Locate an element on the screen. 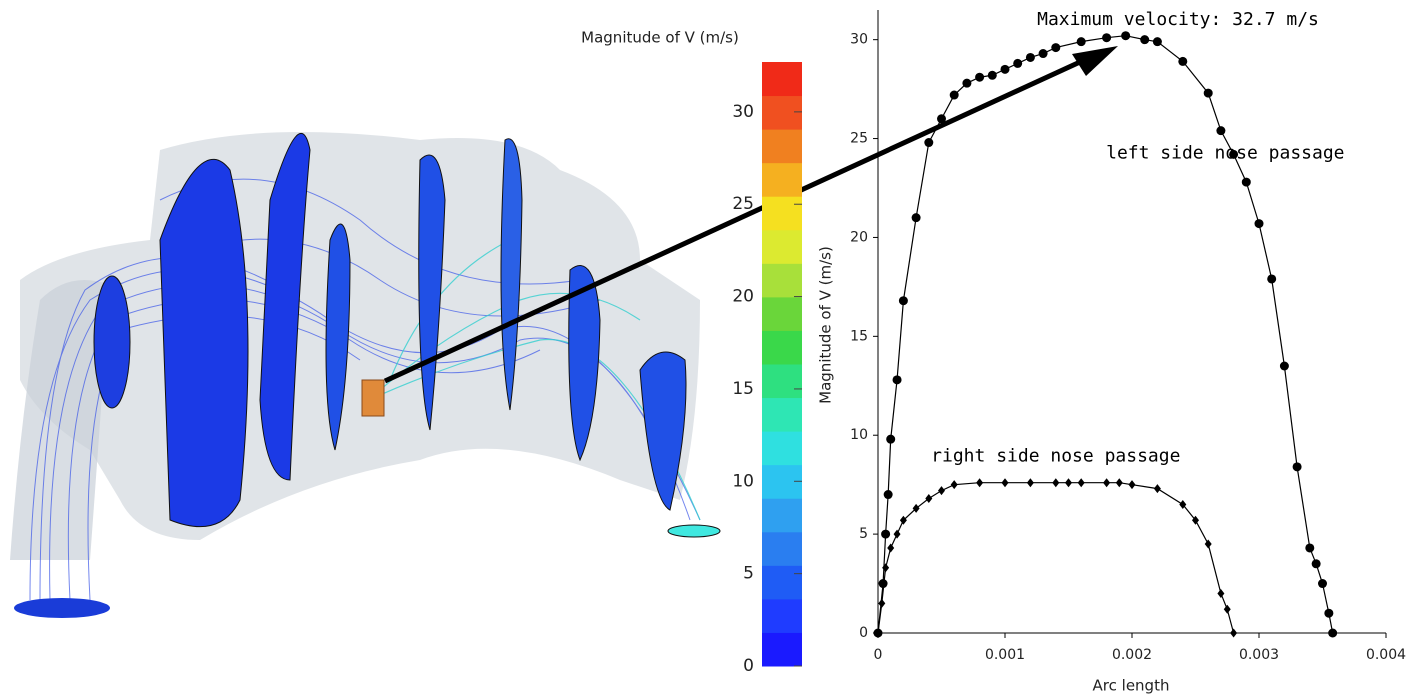  y-tick-label: 0 is located at coordinates (863, 633).